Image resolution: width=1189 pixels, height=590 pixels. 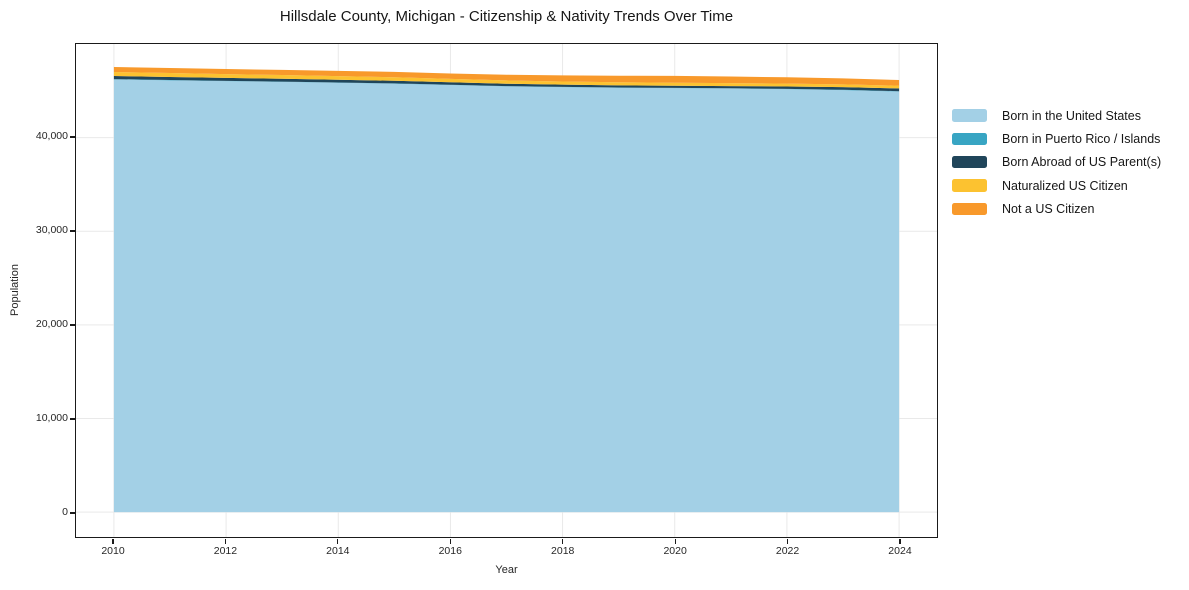 What do you see at coordinates (1081, 138) in the screenshot?
I see `legend-label: Born in Puerto Rico / Islands` at bounding box center [1081, 138].